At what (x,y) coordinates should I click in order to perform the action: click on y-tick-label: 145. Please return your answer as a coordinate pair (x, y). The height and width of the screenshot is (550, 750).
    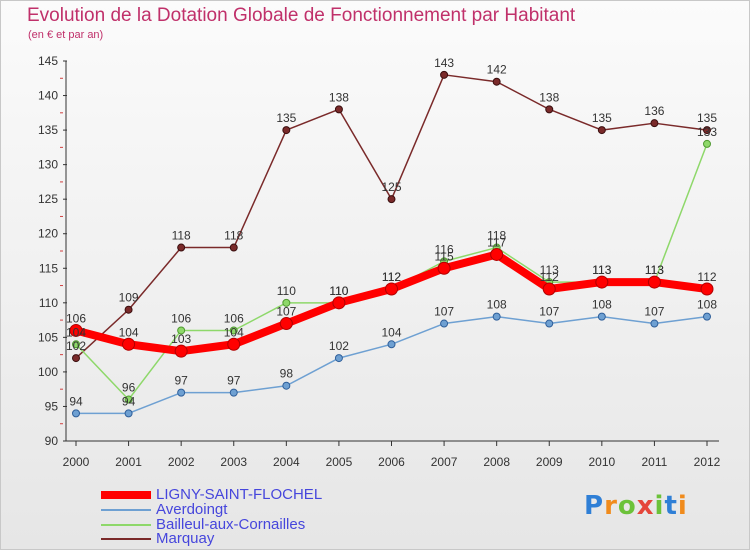
    Looking at the image, I should click on (48, 61).